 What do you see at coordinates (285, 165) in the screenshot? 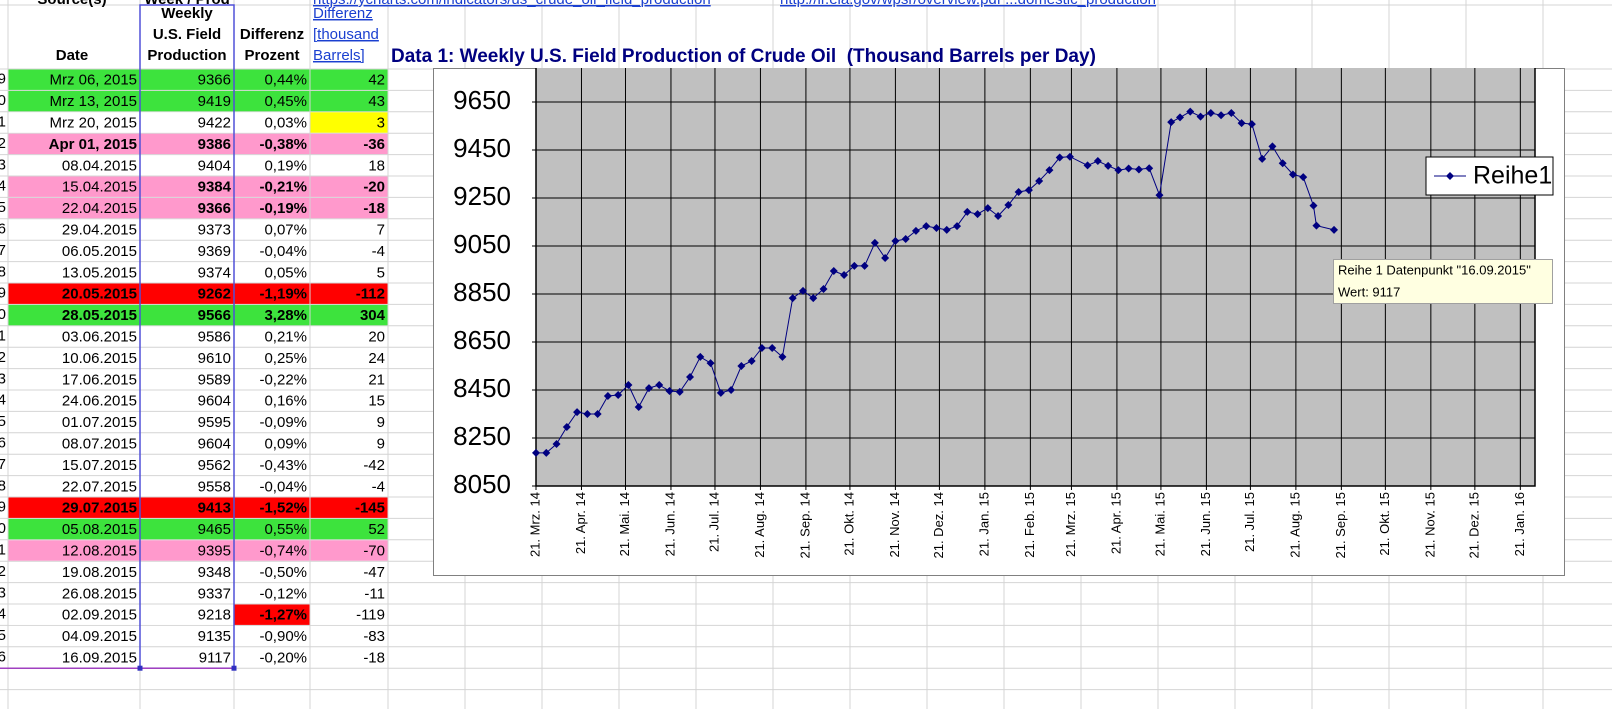
I see `cell: 0,19%` at bounding box center [285, 165].